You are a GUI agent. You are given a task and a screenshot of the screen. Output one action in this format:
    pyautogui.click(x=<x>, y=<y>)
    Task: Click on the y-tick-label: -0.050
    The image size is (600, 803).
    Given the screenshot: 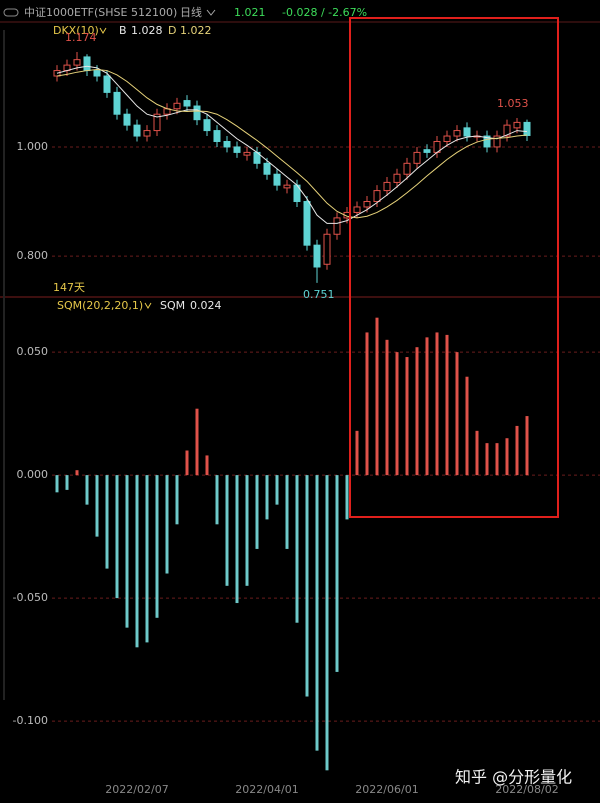 What is the action you would take?
    pyautogui.click(x=30, y=597)
    